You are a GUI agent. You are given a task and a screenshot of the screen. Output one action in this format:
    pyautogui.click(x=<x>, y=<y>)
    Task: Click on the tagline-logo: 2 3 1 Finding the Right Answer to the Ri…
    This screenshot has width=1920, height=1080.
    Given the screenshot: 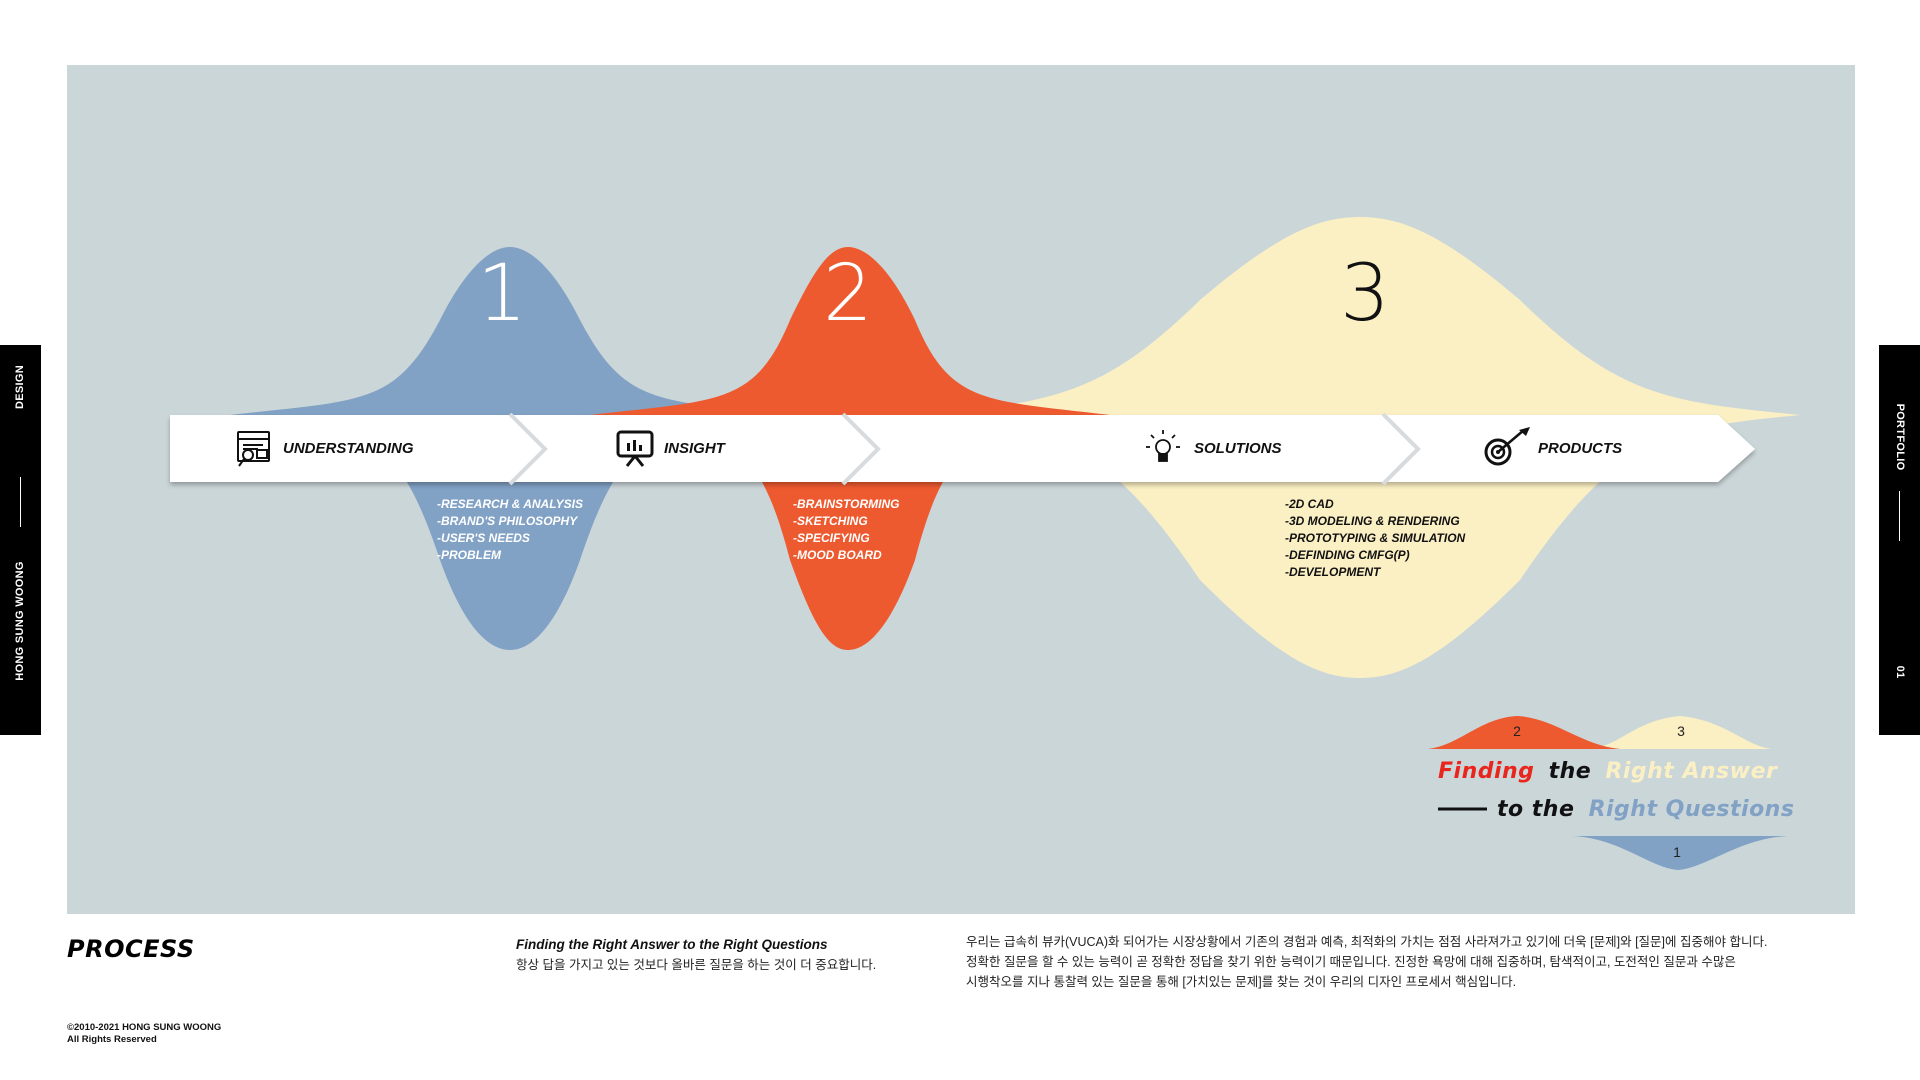 What is the action you would take?
    pyautogui.click(x=1611, y=793)
    